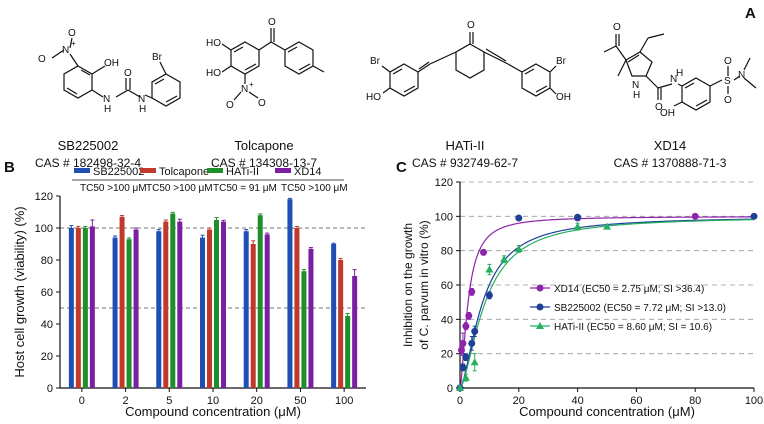 This screenshot has height=424, width=764. I want to click on structure-xd14, so click(680, 72).